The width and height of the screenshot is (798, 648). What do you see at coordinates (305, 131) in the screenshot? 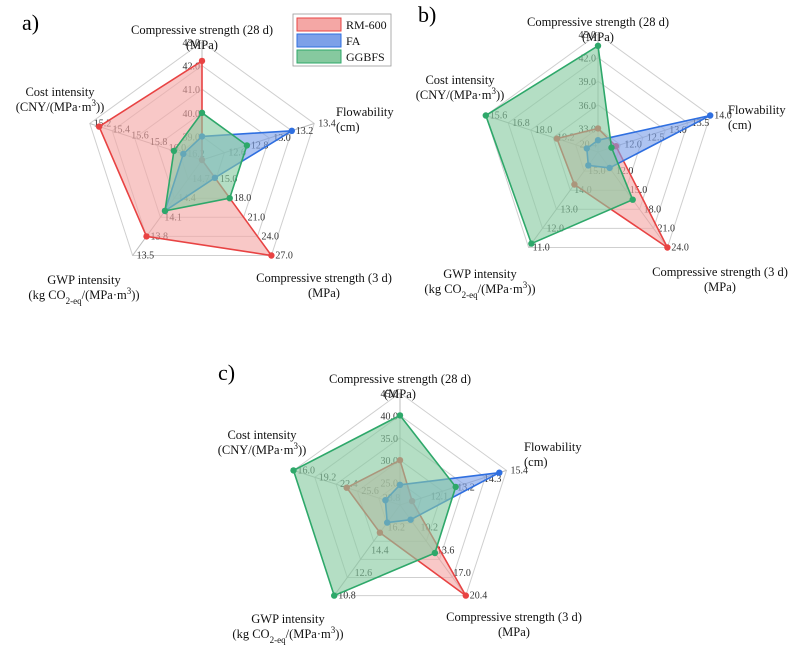
I see `tick-label: 13.2` at bounding box center [305, 131].